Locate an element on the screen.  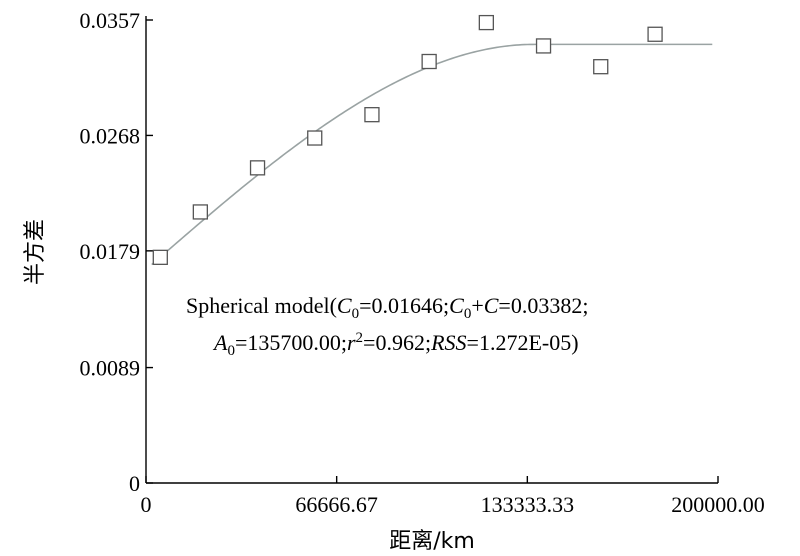
x-tick-label: 0 is located at coordinates (146, 504).